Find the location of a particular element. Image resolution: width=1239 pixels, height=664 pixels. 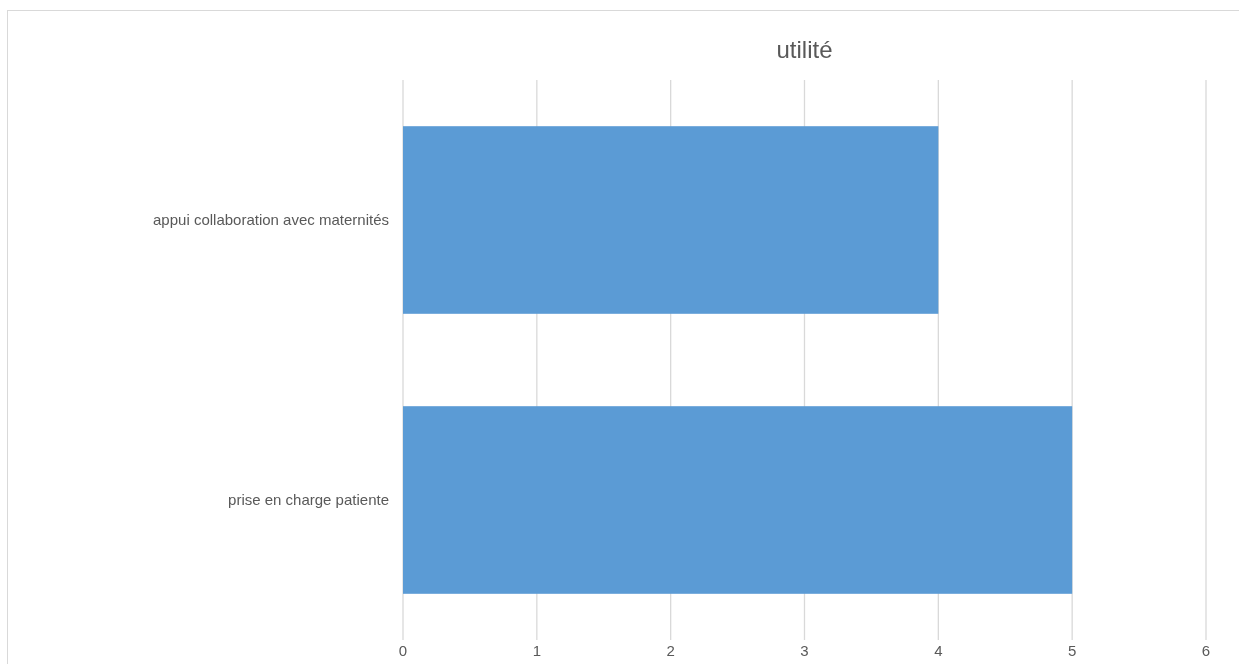

x-tick-label: 3 is located at coordinates (804, 650).